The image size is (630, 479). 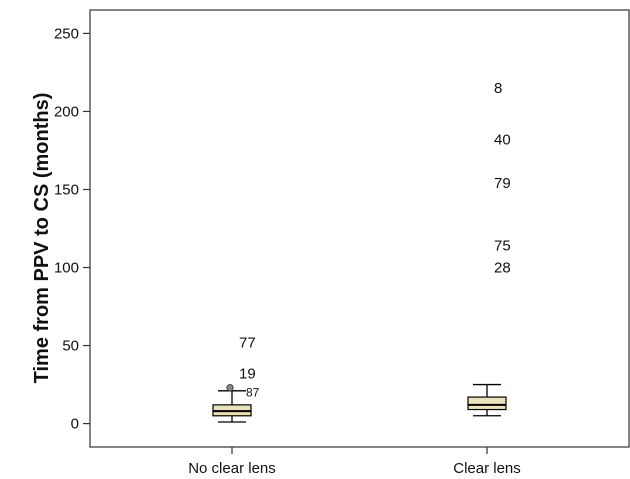 What do you see at coordinates (502, 140) in the screenshot?
I see `outlier-case-label: 40` at bounding box center [502, 140].